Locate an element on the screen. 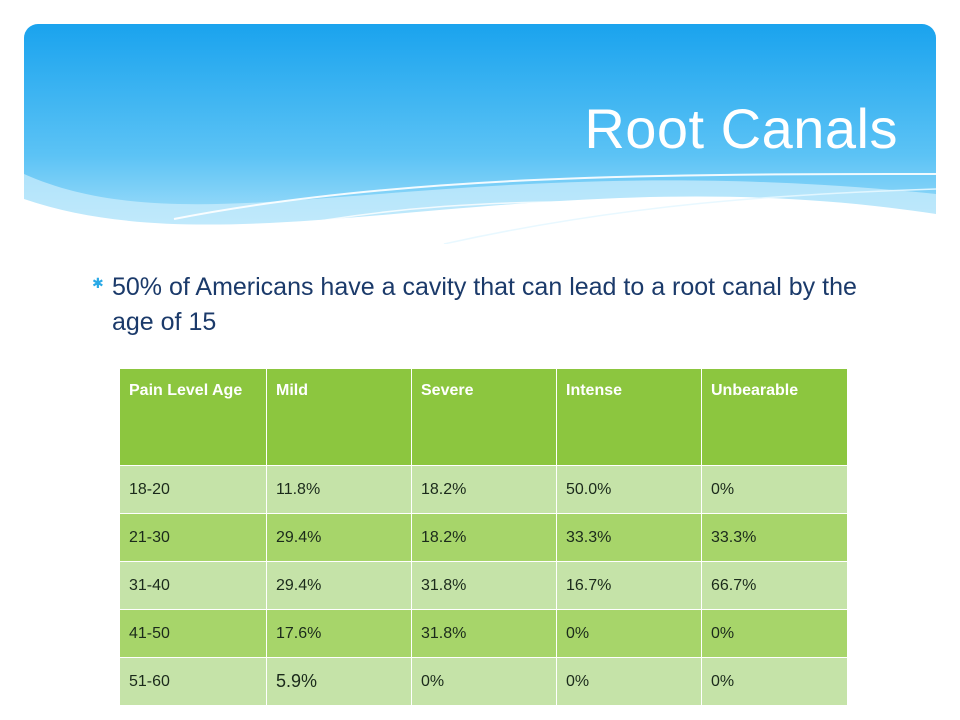 The width and height of the screenshot is (960, 720). table-row: 51-60 5.9% 0% 0% 0% is located at coordinates (483, 681).